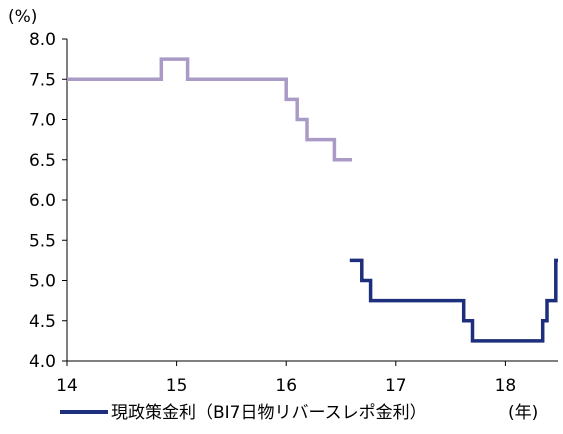 The height and width of the screenshot is (434, 563). Describe the element at coordinates (42, 40) in the screenshot. I see `y-tick-label: 8.0` at that location.